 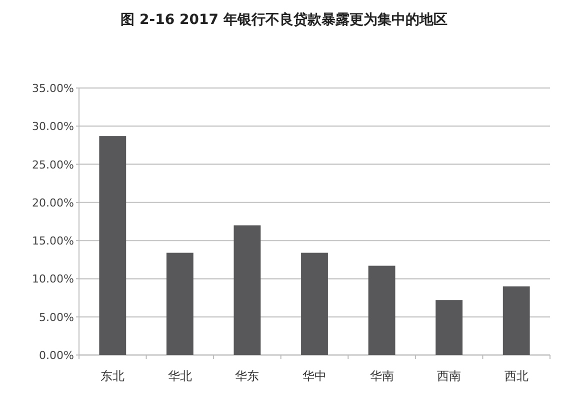 I want to click on y-tick-label: 35.00%, so click(x=53, y=88).